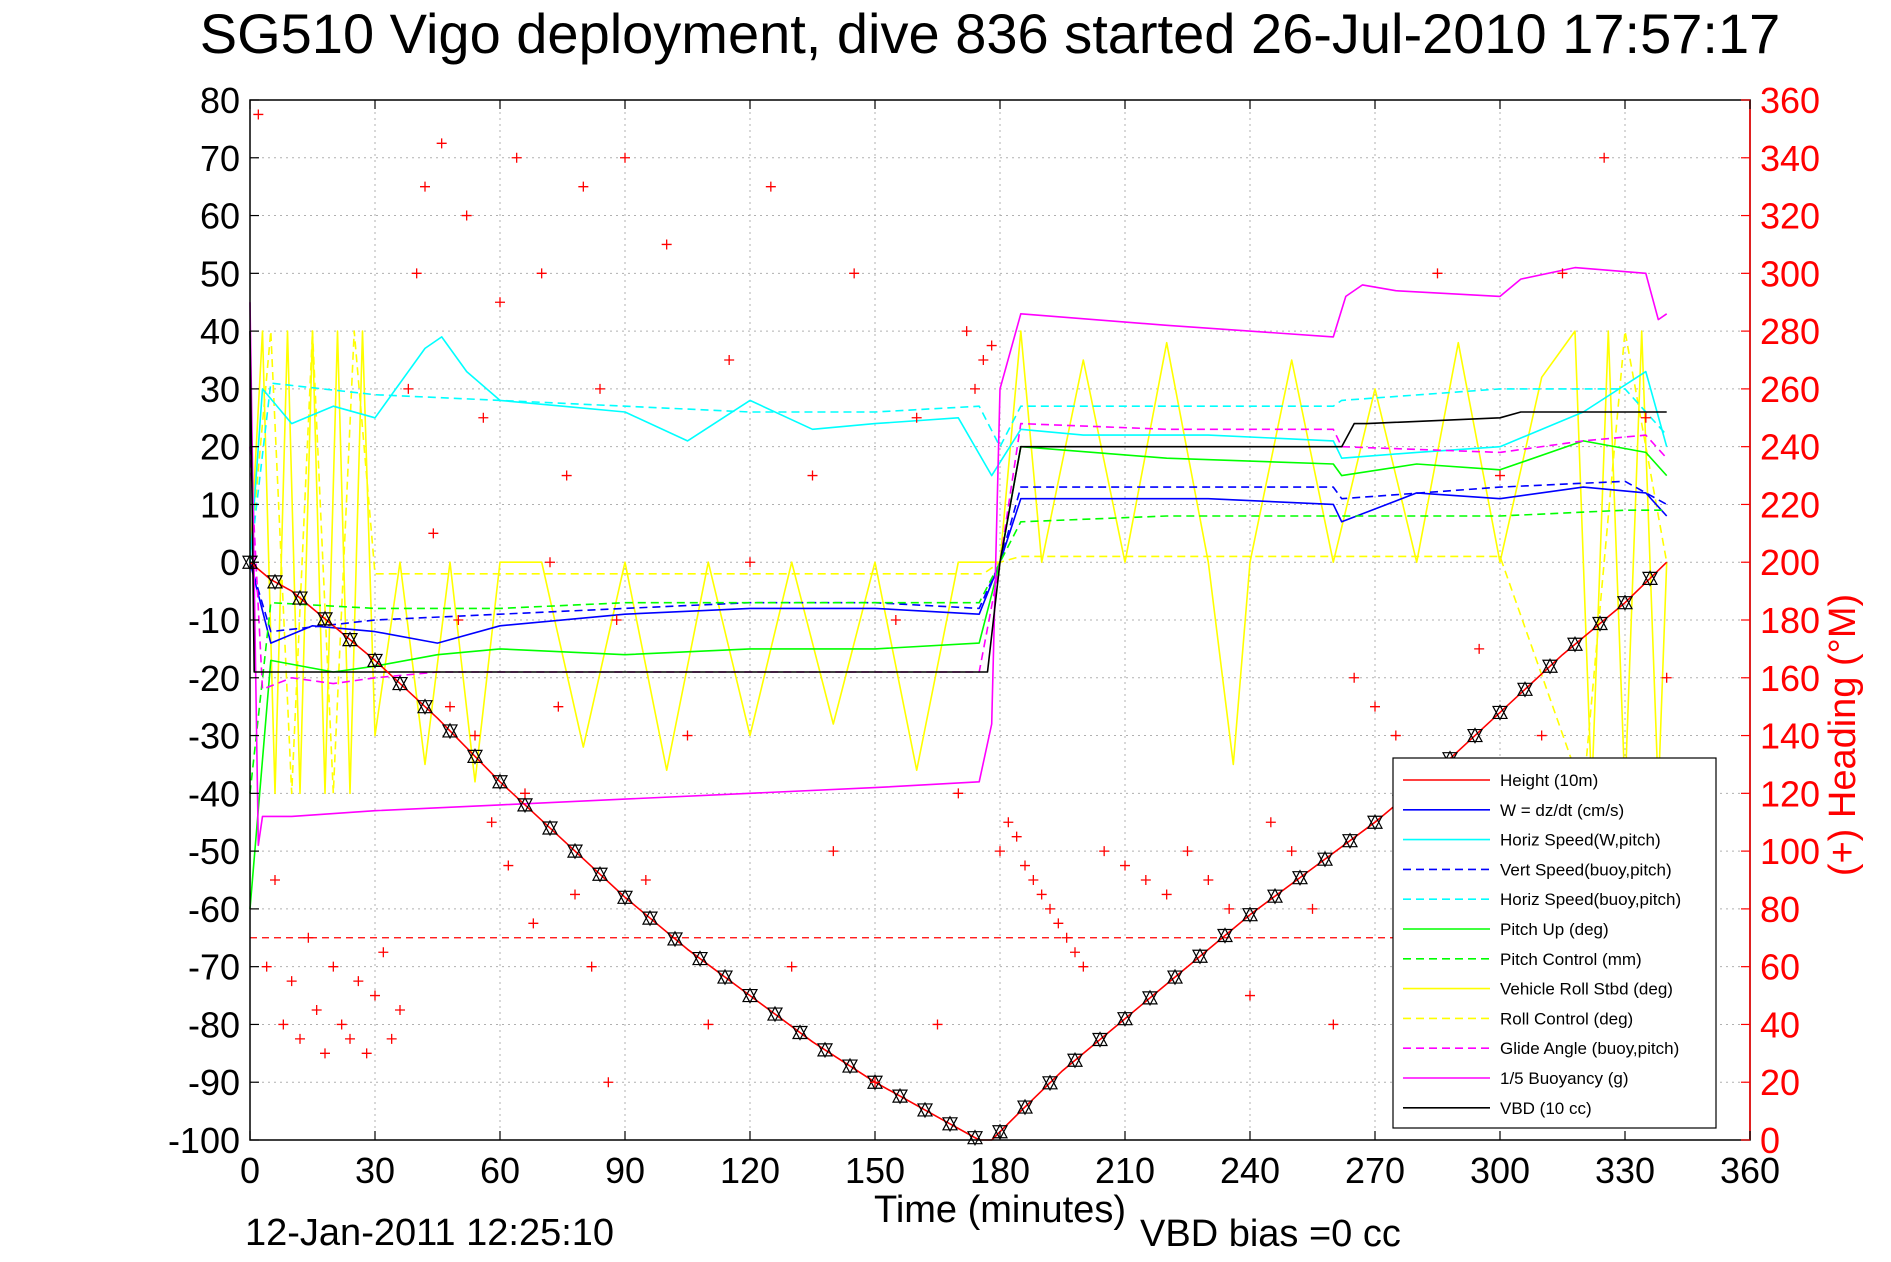  I want to click on right-tick-label: 340, so click(1790, 158).